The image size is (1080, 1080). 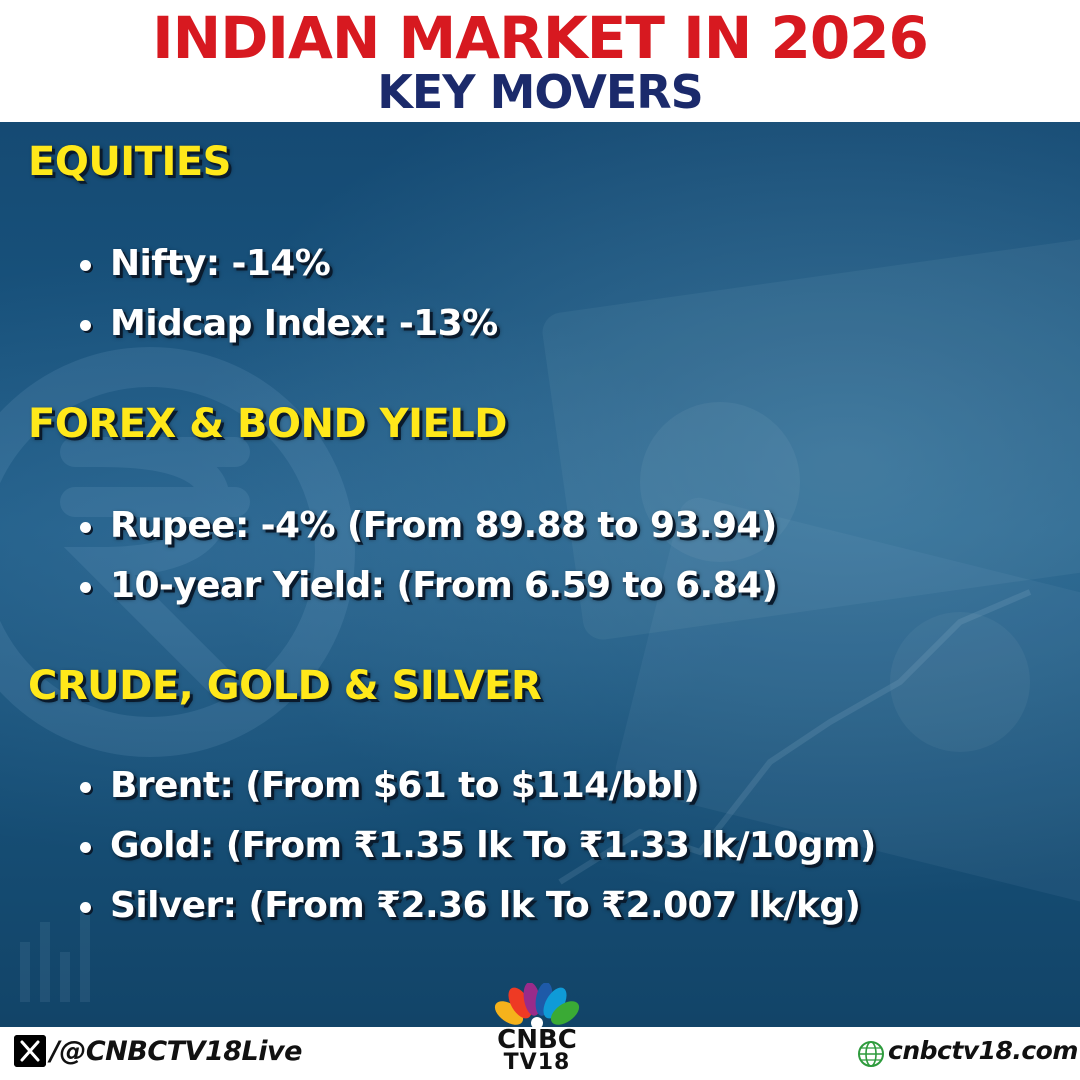 I want to click on page-title: INDIAN MARKET IN 2026, so click(x=540, y=38).